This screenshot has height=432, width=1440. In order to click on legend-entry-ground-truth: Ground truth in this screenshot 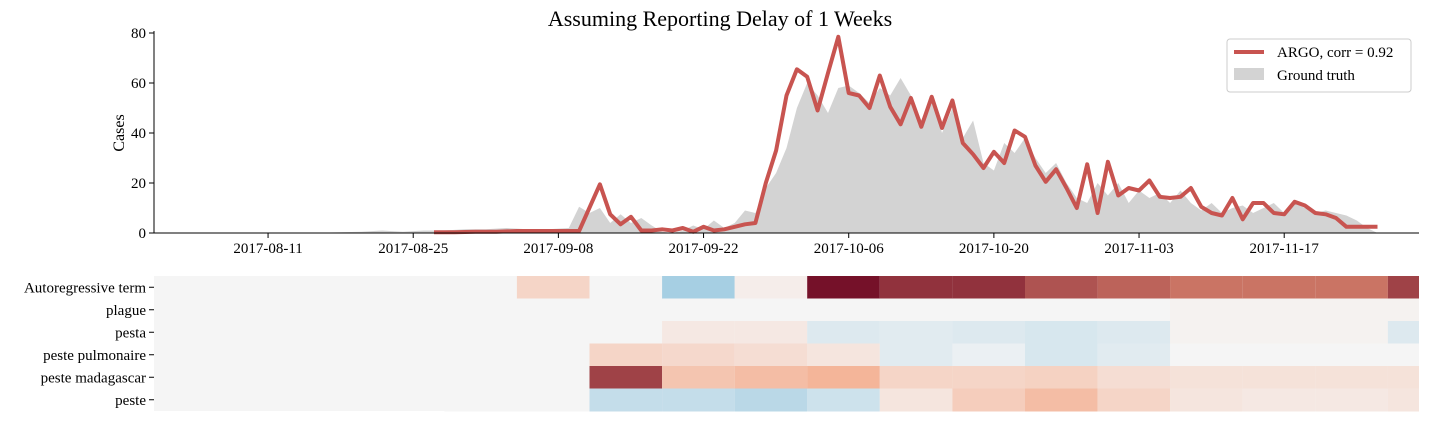, I will do `click(1316, 76)`.